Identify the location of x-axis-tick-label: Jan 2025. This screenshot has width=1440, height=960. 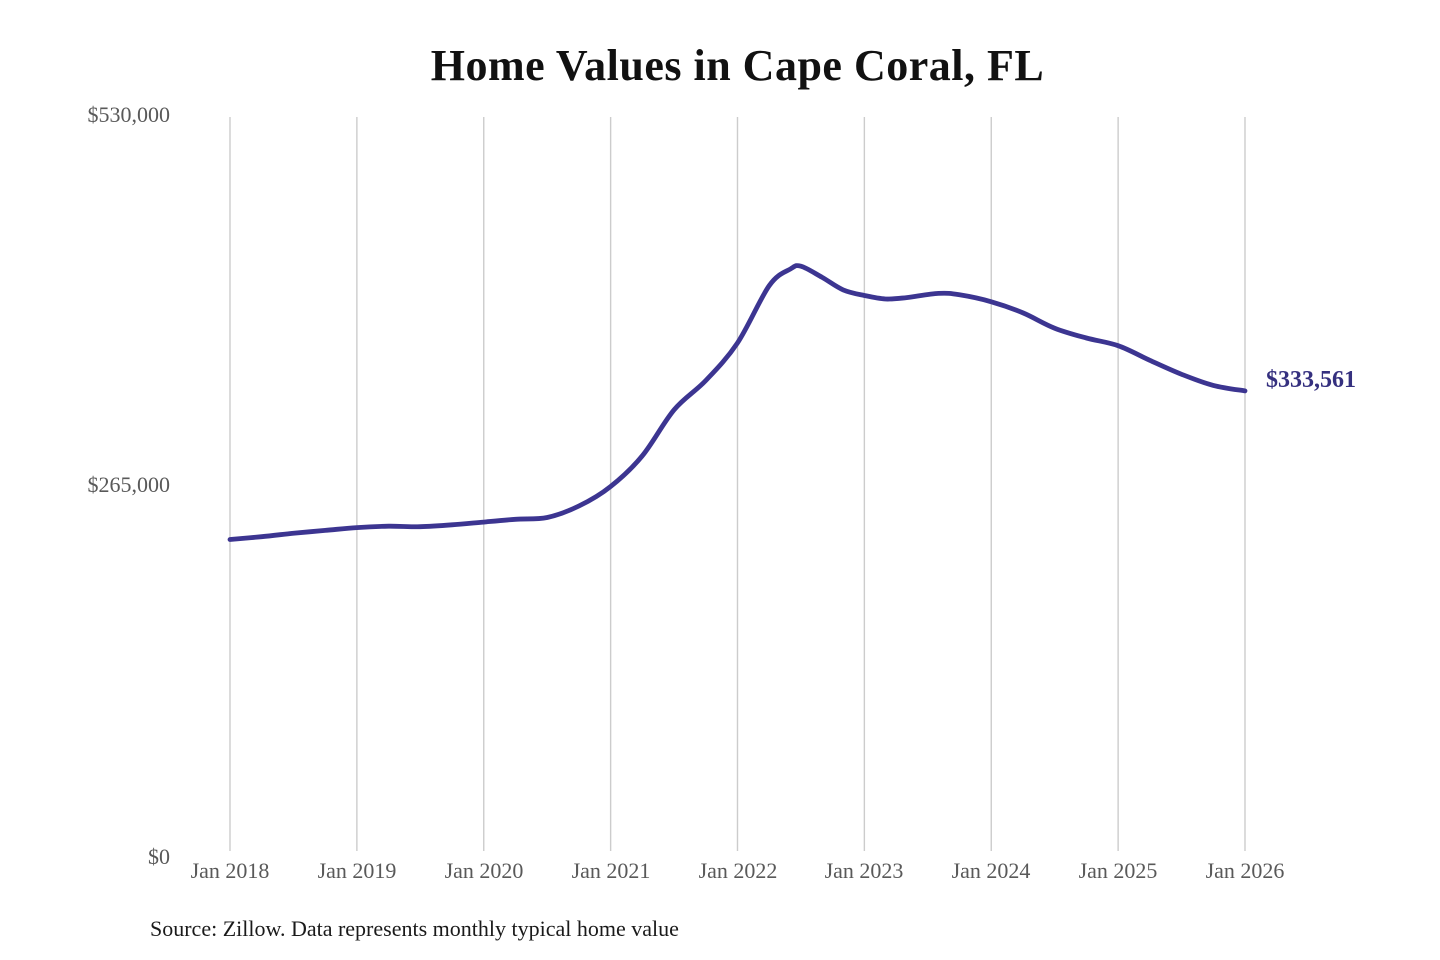
(1118, 870).